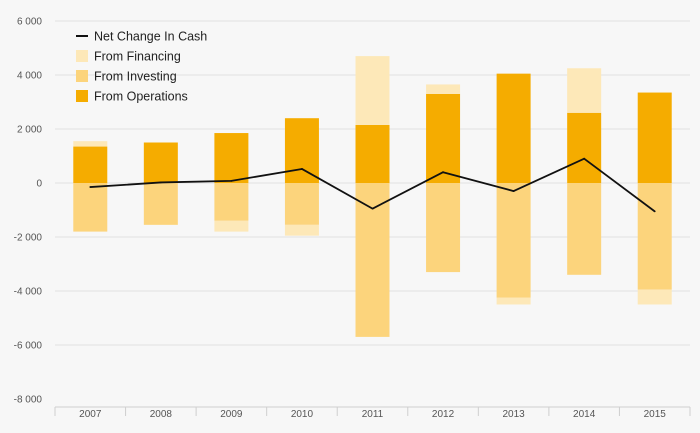  I want to click on y-tick-label: 2 000, so click(29, 130).